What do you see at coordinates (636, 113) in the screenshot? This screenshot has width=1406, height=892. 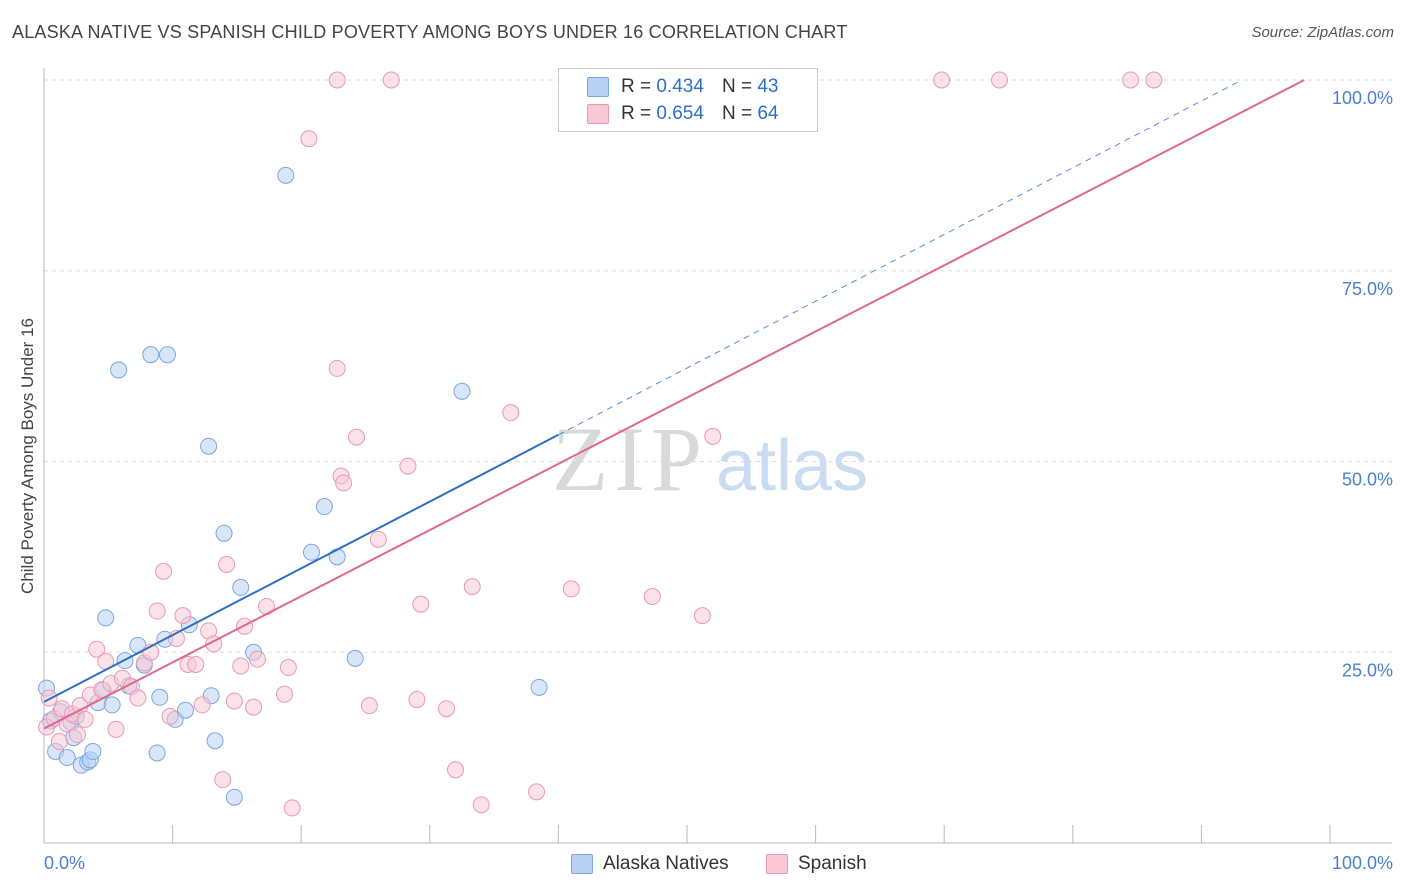 I see `legend-r-label: R =` at bounding box center [636, 113].